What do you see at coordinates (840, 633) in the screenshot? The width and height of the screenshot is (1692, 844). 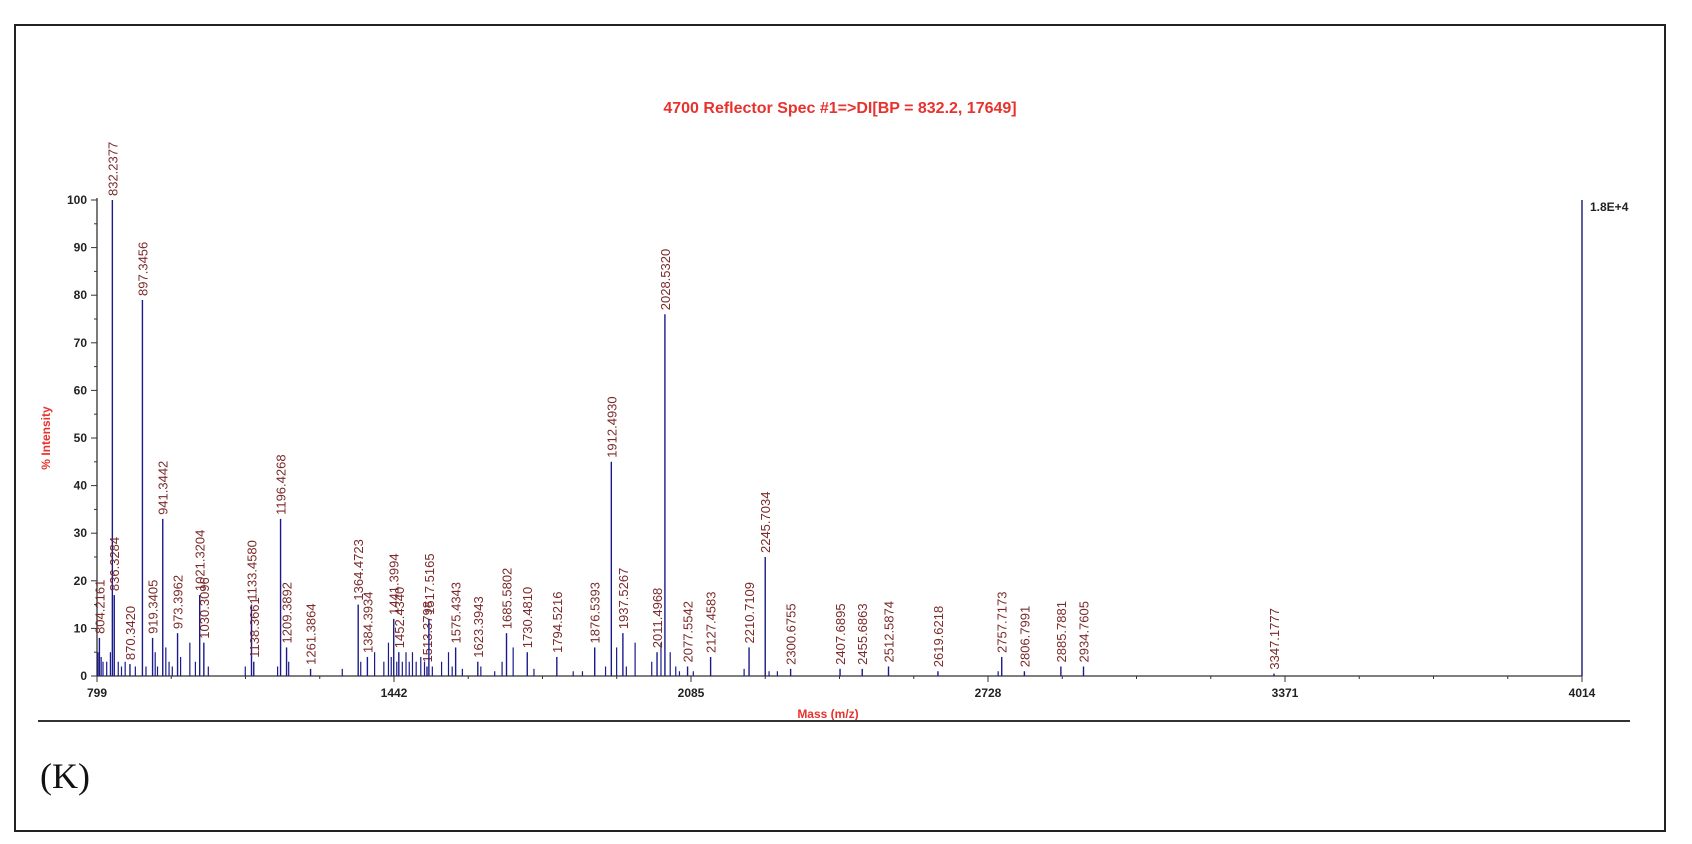 I see `peak-label: 2407.6895` at bounding box center [840, 633].